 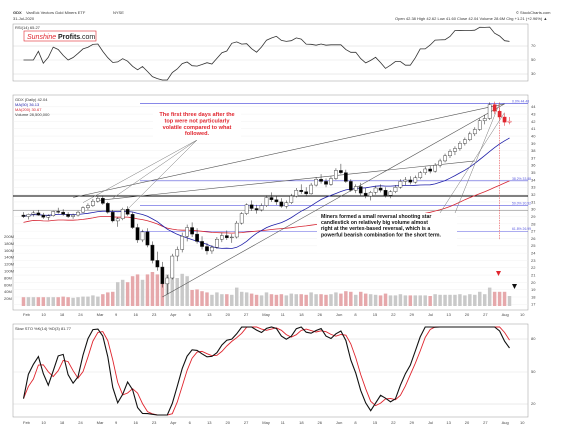 What do you see at coordinates (286, 180) in the screenshot?
I see `trendline` at bounding box center [286, 180].